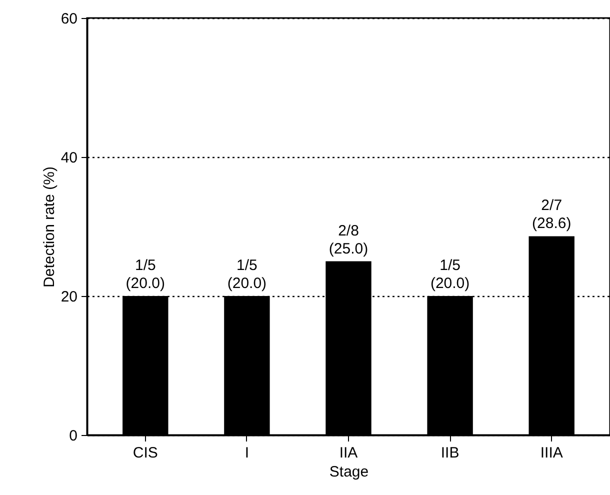 Image resolution: width=610 pixels, height=495 pixels. Describe the element at coordinates (552, 214) in the screenshot. I see `data-label: 2/7 (28.6)` at that location.